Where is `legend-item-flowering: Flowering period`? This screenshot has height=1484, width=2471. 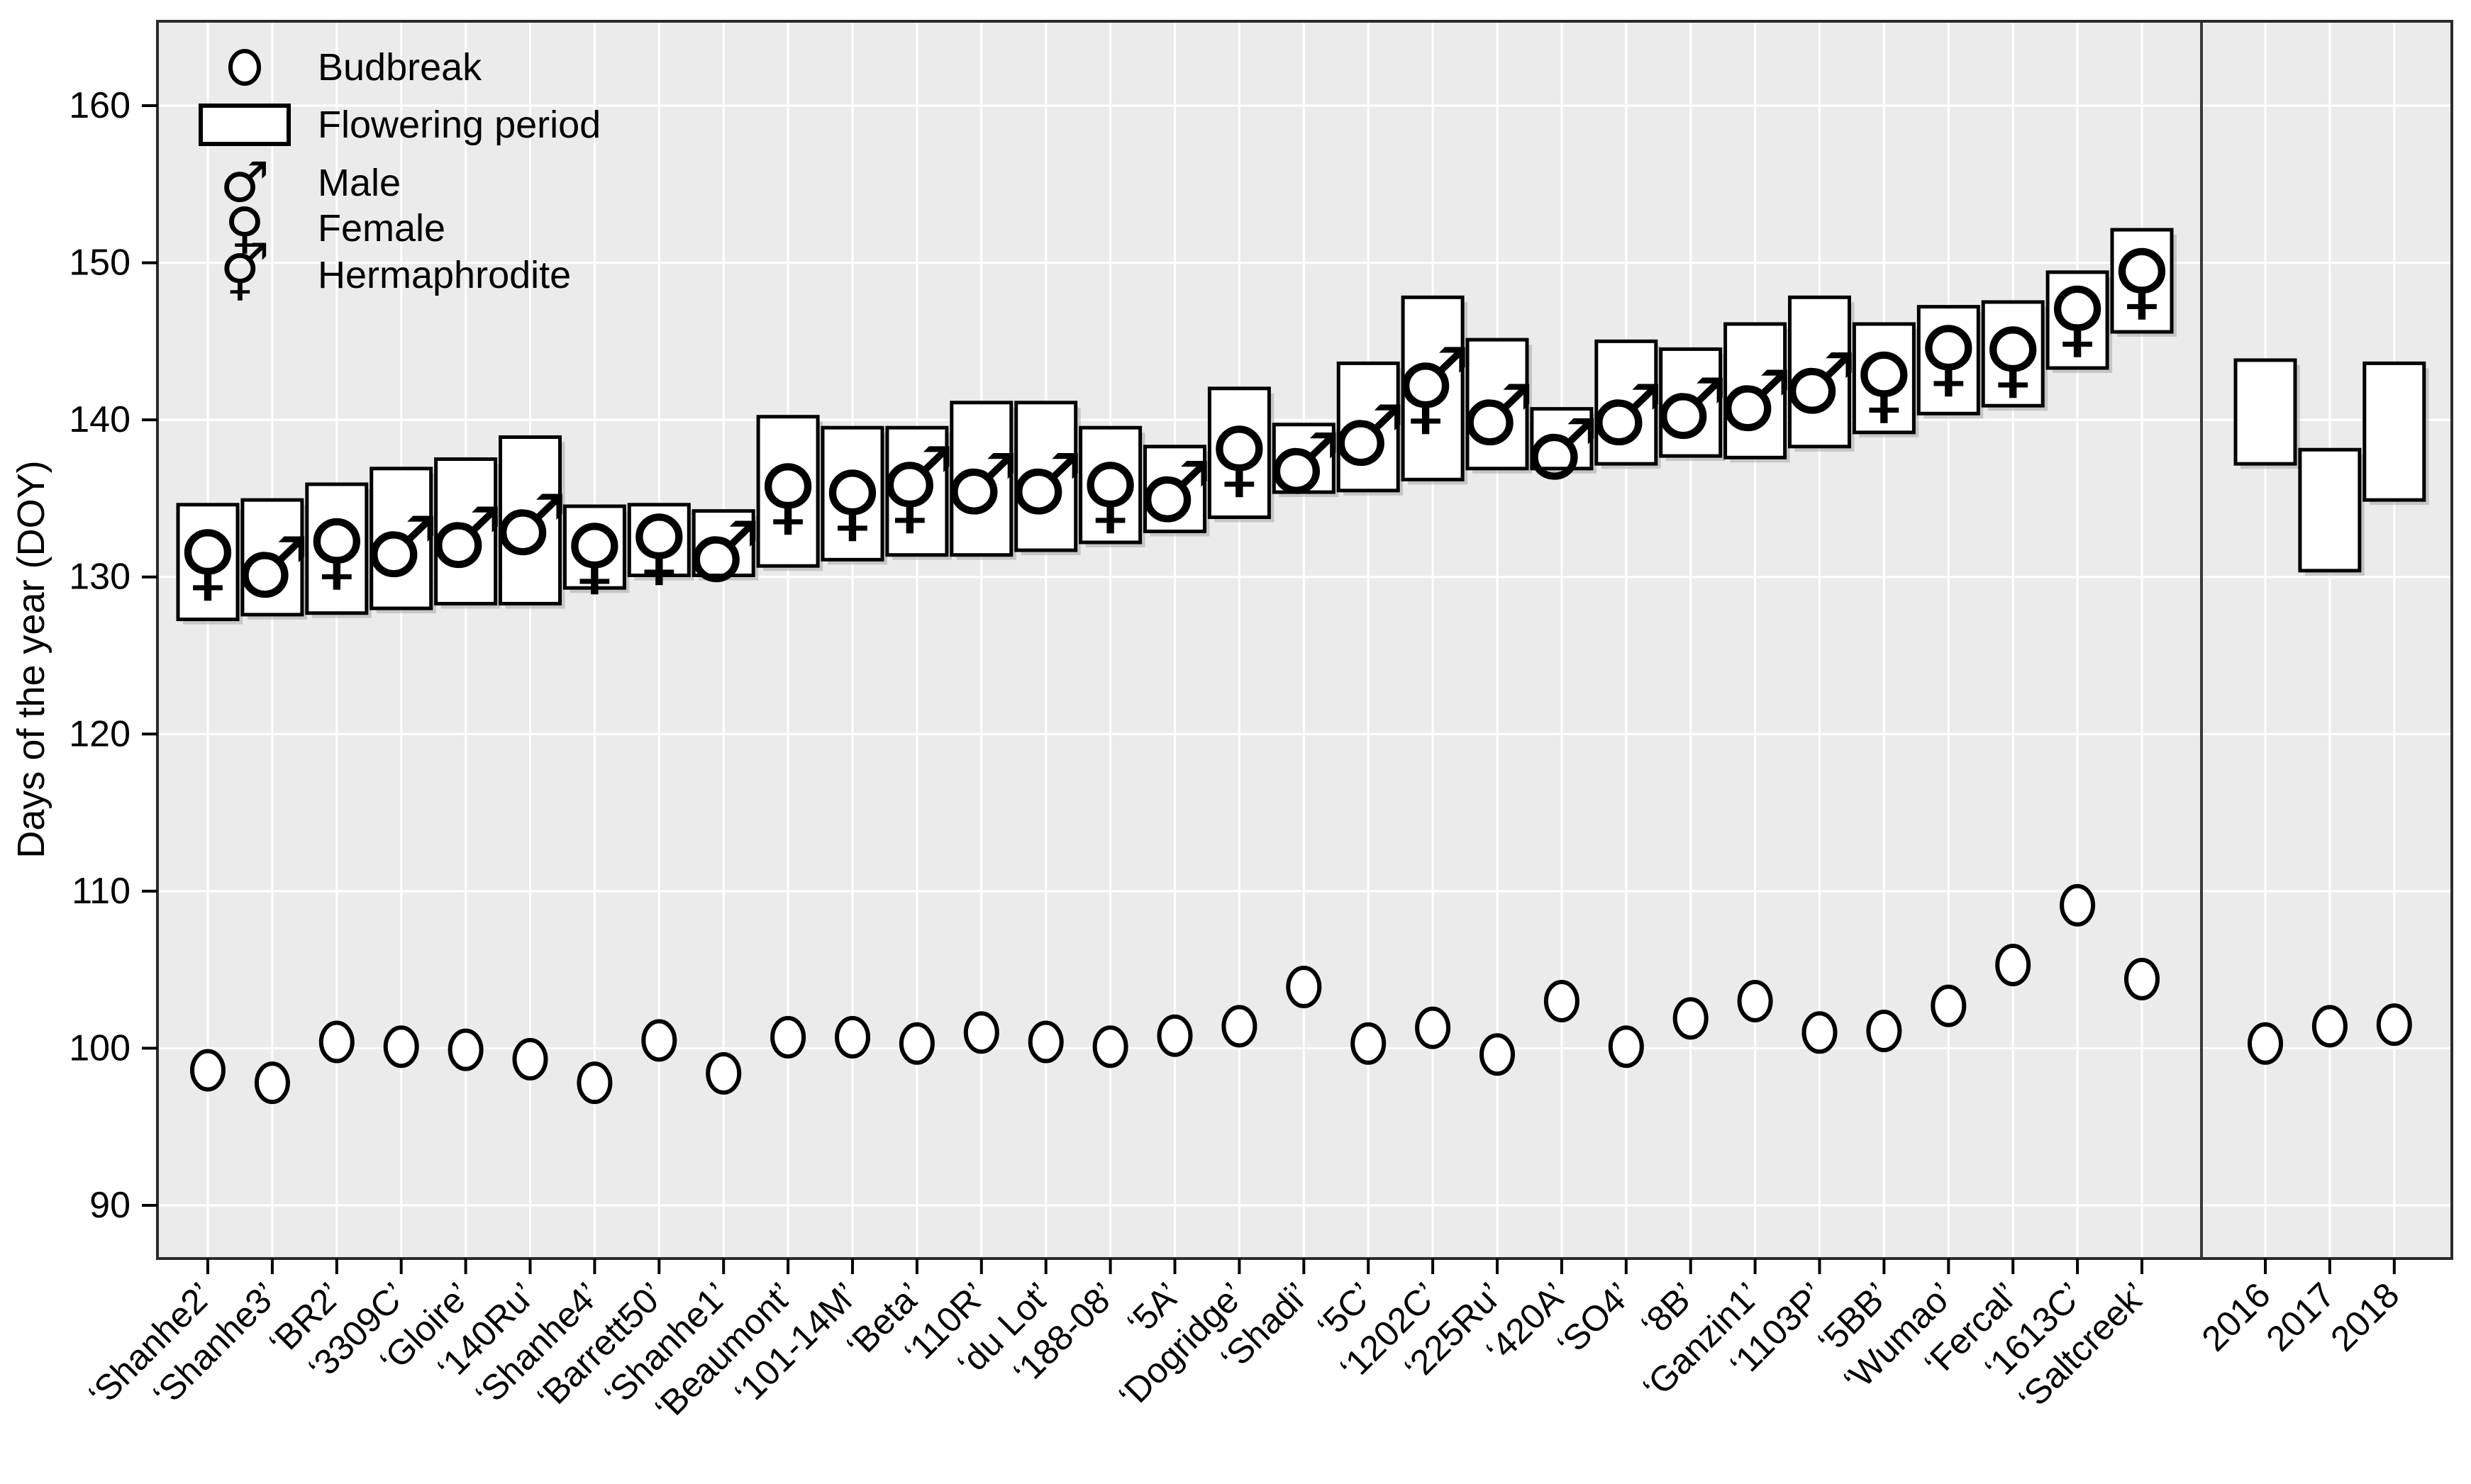
legend-item-flowering: Flowering period is located at coordinates (400, 125).